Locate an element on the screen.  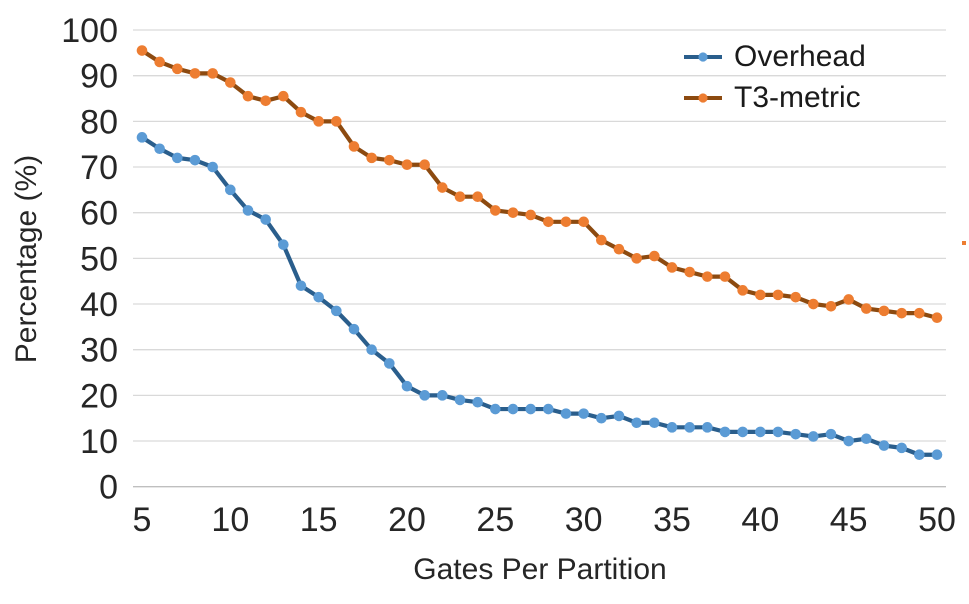
x-tick-label-35: 35 is located at coordinates (672, 520).